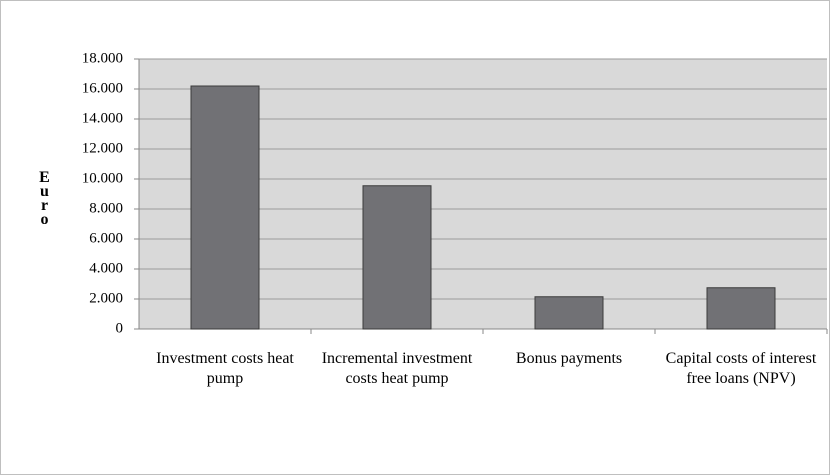 This screenshot has width=830, height=475. I want to click on y-axis-label: Euro, so click(44, 197).